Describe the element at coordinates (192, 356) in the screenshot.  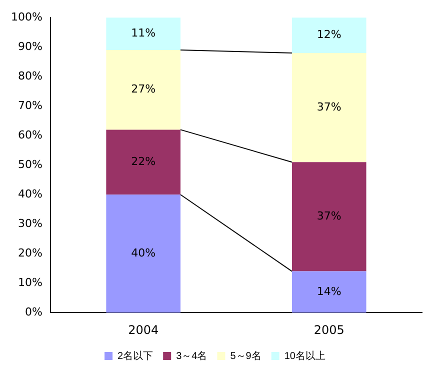
I see `legend-label: 3～4名` at that location.